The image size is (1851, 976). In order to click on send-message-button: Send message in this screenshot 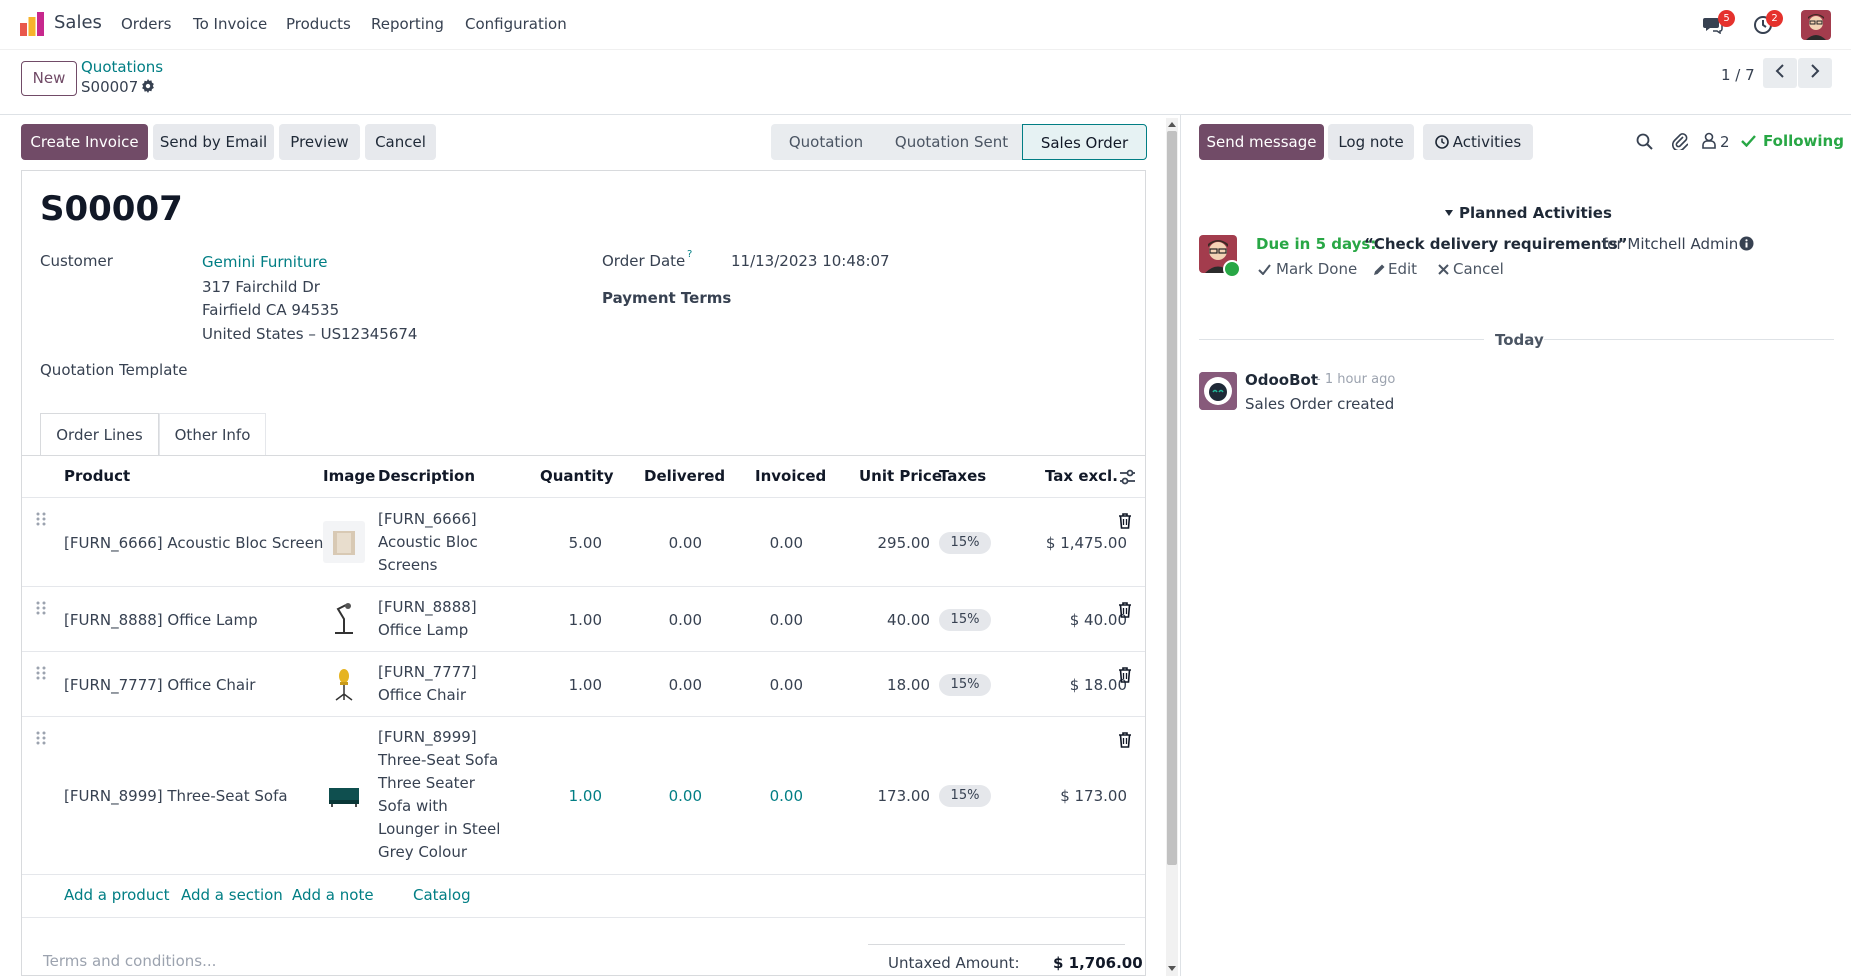, I will do `click(1261, 142)`.